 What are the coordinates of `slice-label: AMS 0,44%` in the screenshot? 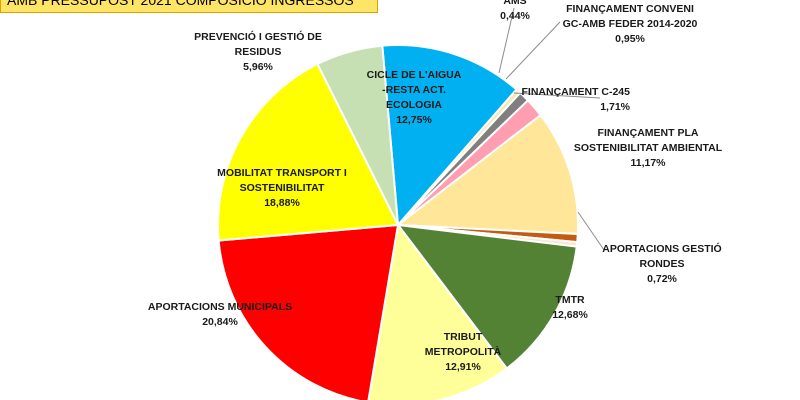 It's located at (515, 11).